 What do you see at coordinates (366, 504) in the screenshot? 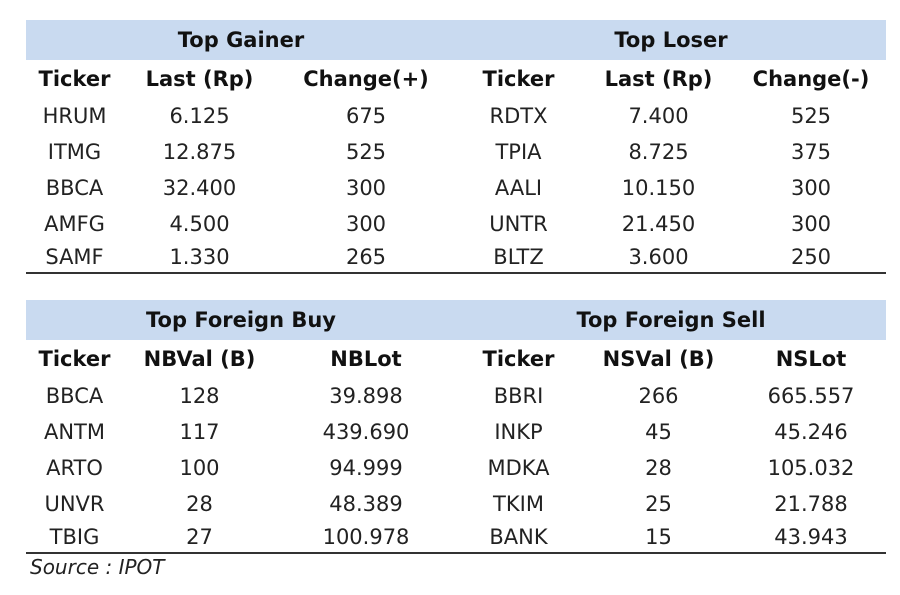
I see `table-cell: 48.389` at bounding box center [366, 504].